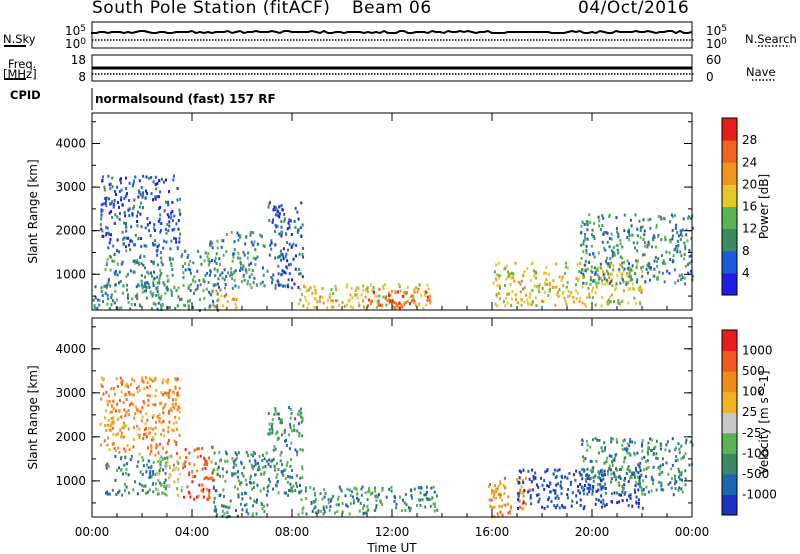 The height and width of the screenshot is (554, 800). I want to click on nsky-tick-bottom: 100, so click(75, 44).